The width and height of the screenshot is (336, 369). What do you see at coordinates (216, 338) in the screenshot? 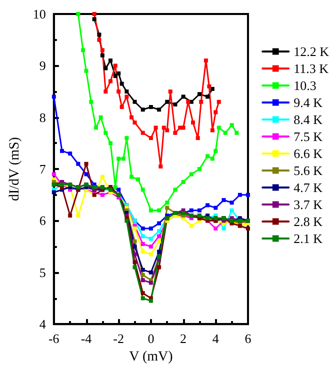
I see `x-tick-label: 4` at bounding box center [216, 338].